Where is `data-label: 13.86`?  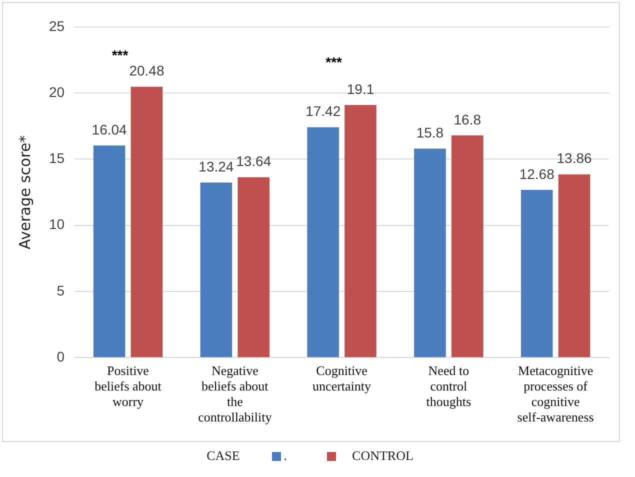
data-label: 13.86 is located at coordinates (574, 158).